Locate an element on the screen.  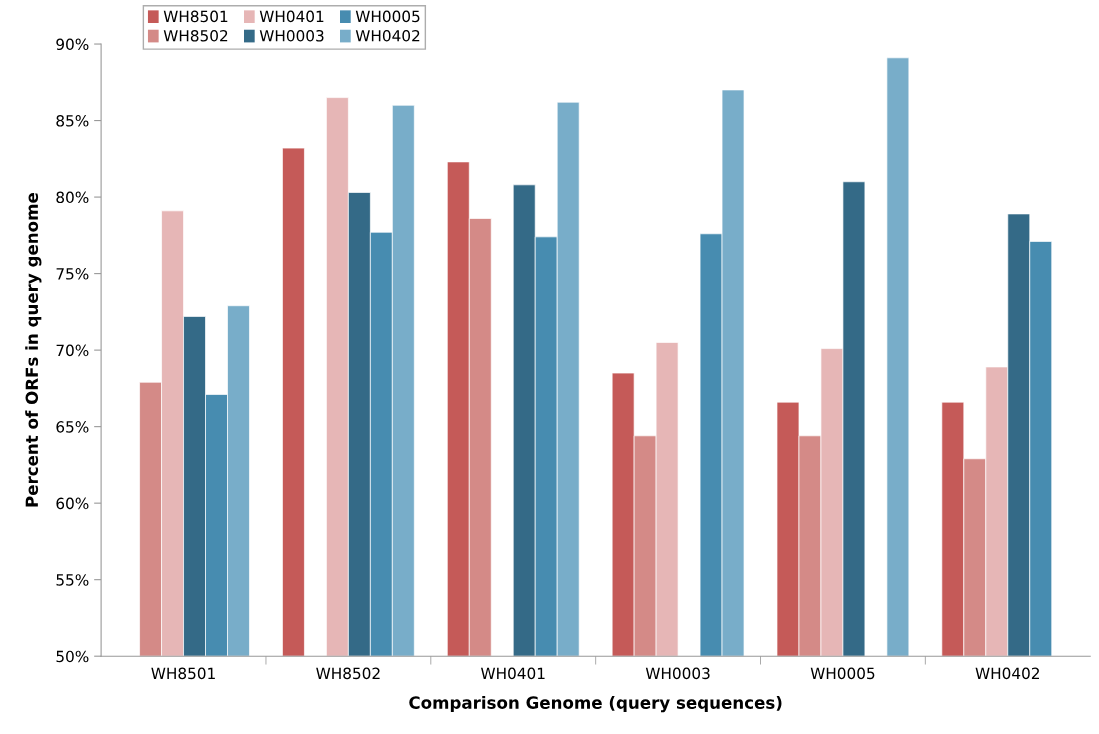
x-tick-label: WH0005 is located at coordinates (842, 673).